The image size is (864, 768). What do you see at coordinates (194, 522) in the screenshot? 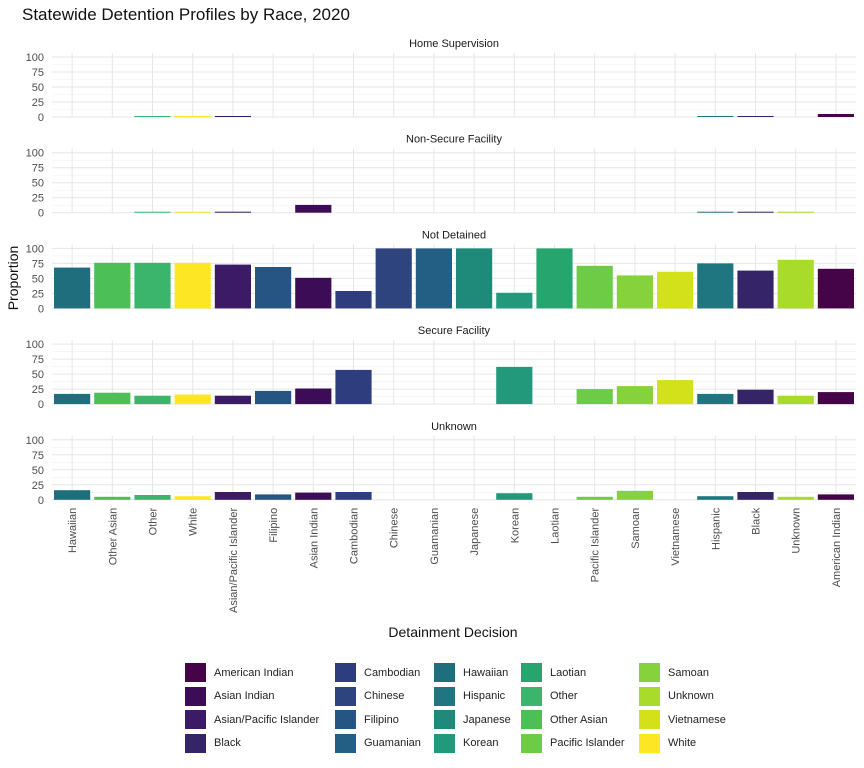
I see `x-tick-label: White` at bounding box center [194, 522].